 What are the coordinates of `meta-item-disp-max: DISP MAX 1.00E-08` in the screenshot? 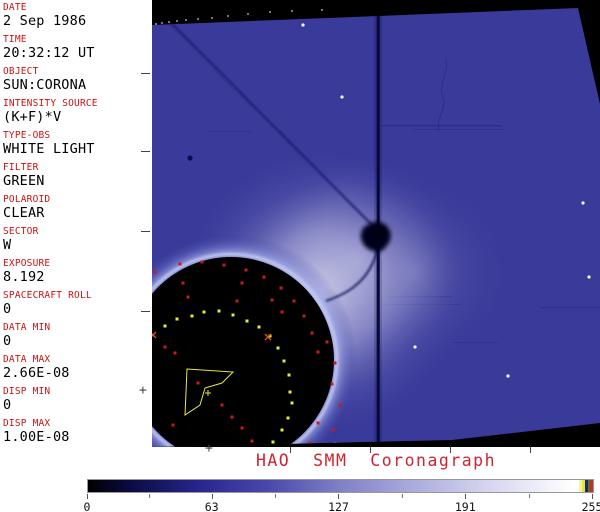 It's located at (77, 431).